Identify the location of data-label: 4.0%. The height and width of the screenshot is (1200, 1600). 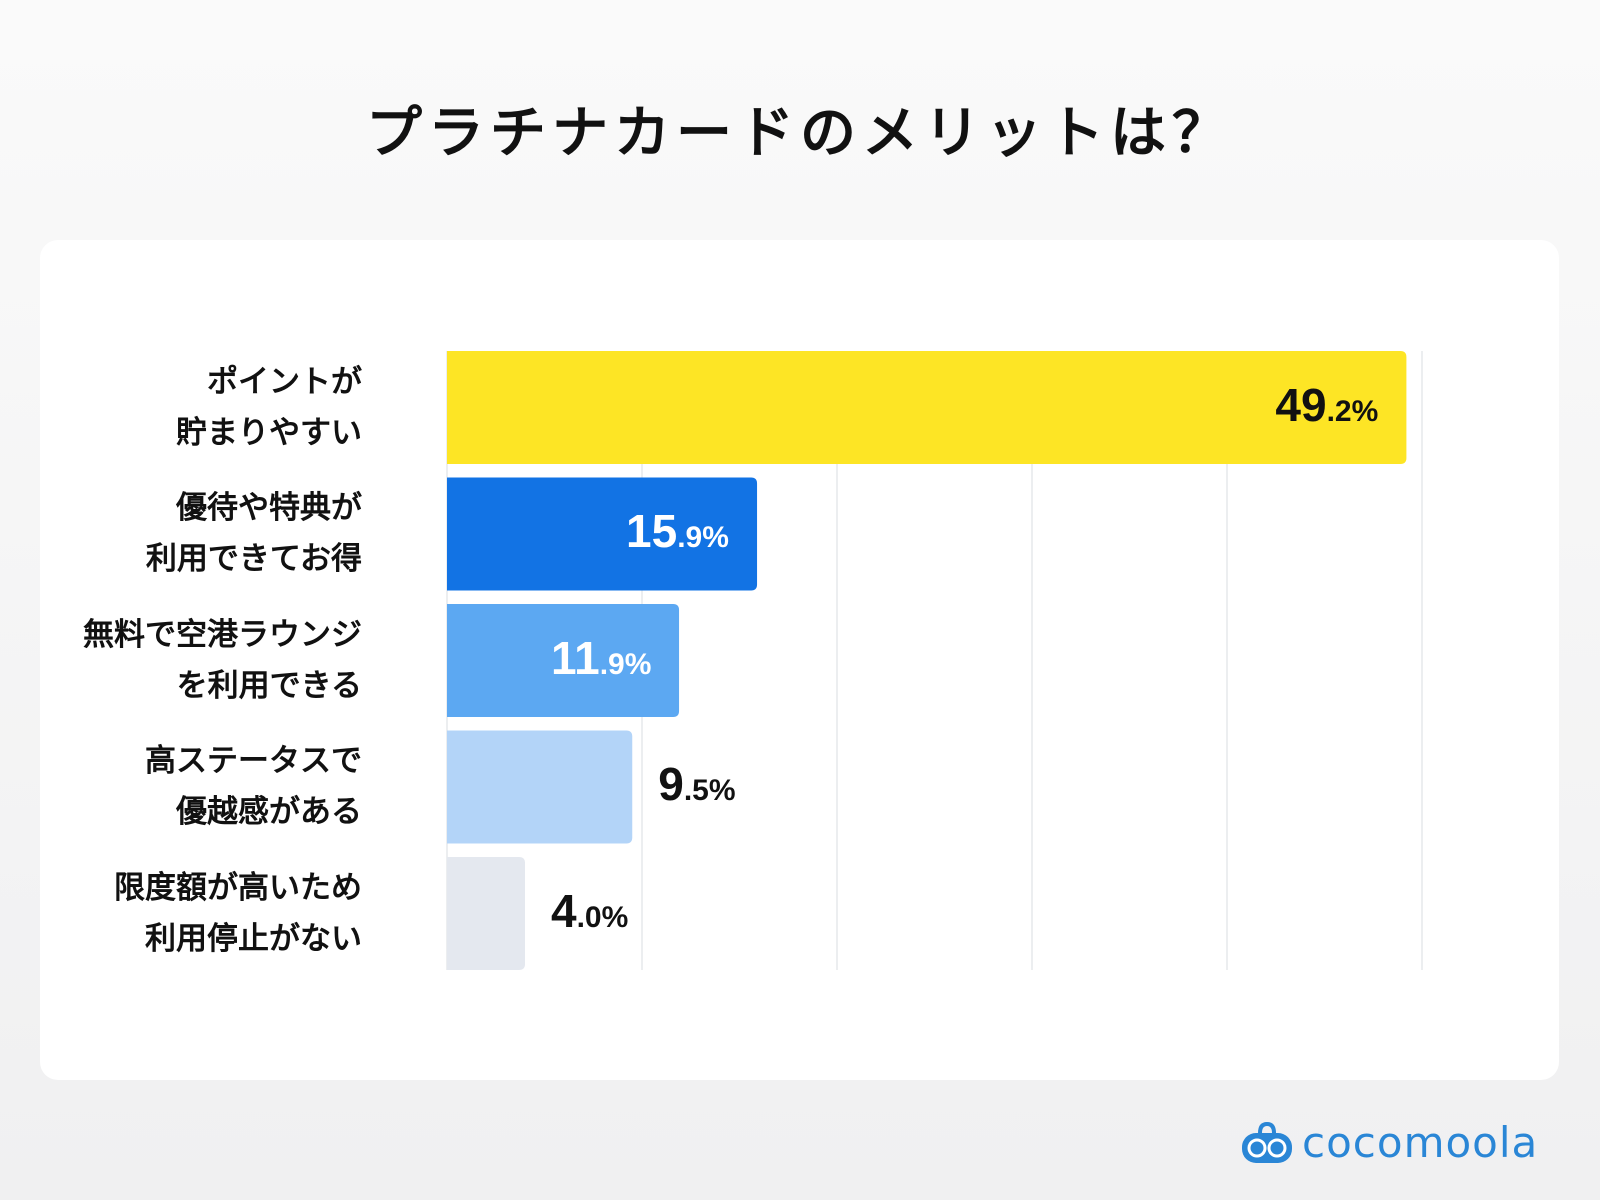
(590, 910).